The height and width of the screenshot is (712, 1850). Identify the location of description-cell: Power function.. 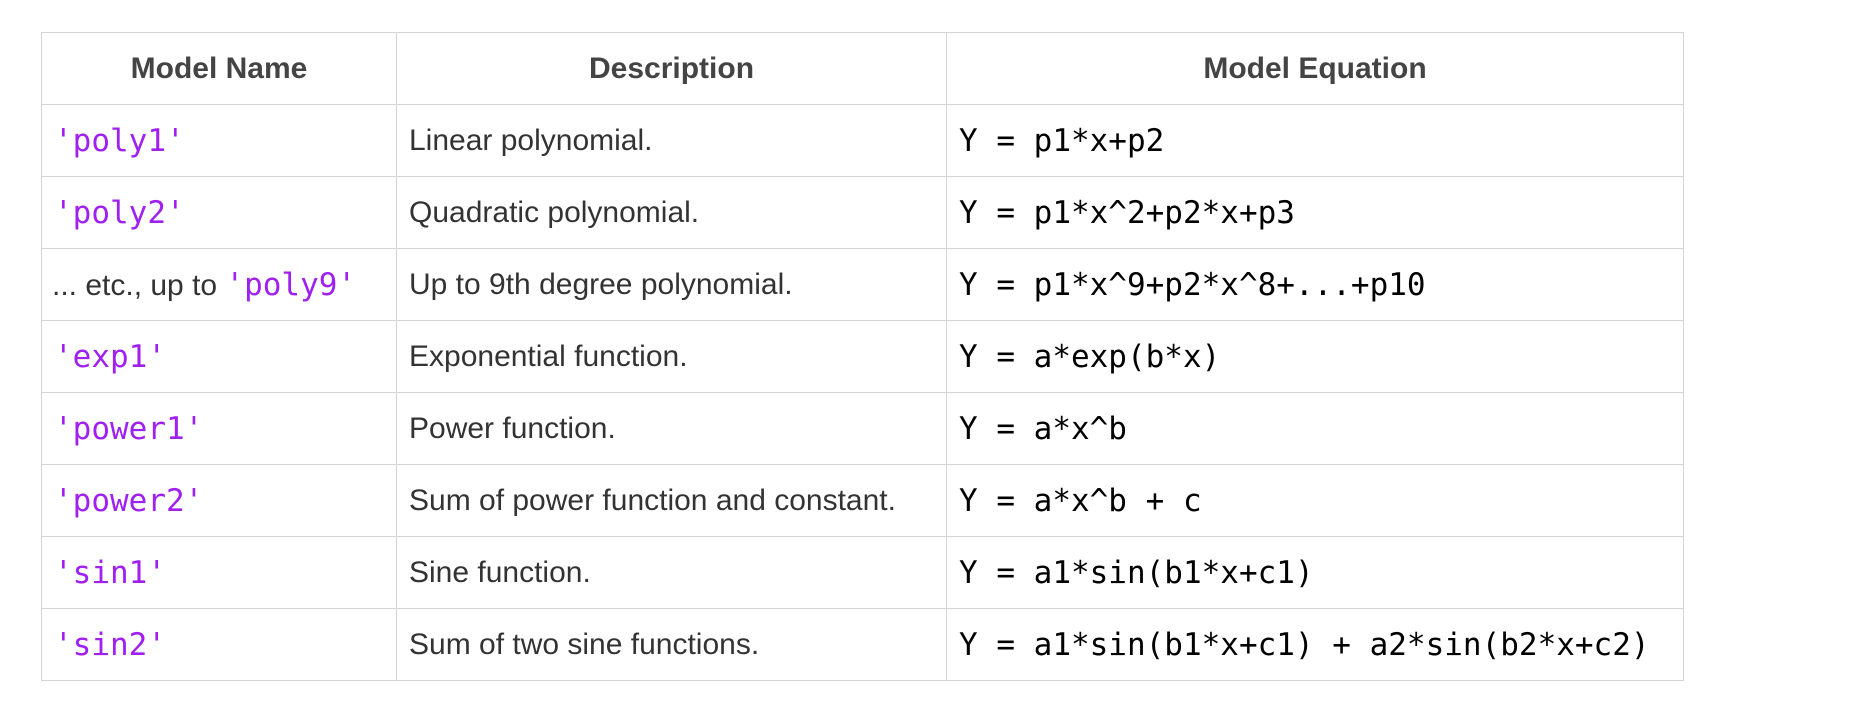
(671, 428).